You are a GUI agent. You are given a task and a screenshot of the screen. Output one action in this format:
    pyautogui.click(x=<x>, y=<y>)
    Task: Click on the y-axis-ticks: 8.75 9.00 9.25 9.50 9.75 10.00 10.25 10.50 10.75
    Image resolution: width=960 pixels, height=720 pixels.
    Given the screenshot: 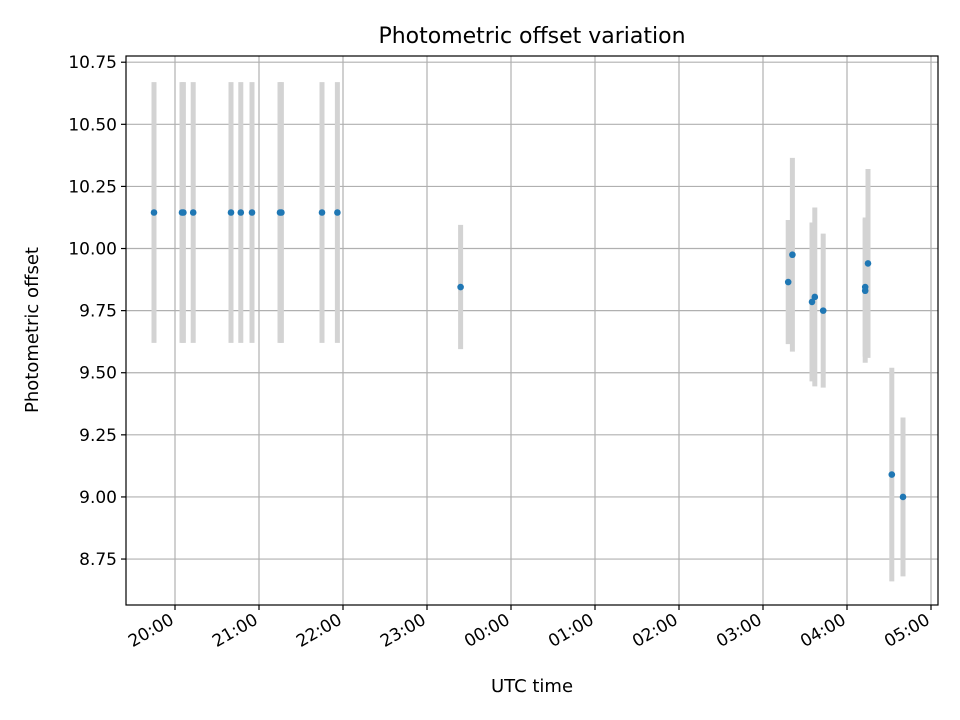 What is the action you would take?
    pyautogui.click(x=97, y=311)
    